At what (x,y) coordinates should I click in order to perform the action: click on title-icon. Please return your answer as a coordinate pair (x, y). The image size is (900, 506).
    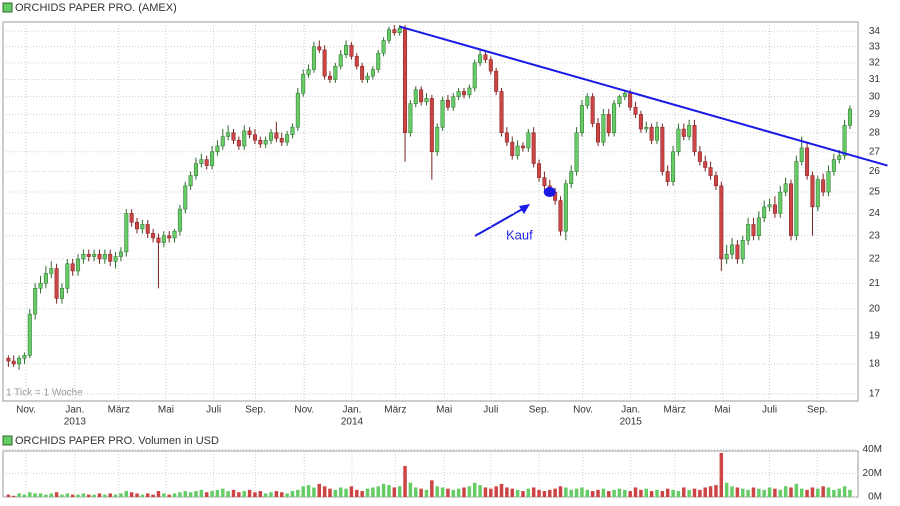
    Looking at the image, I should click on (7, 7).